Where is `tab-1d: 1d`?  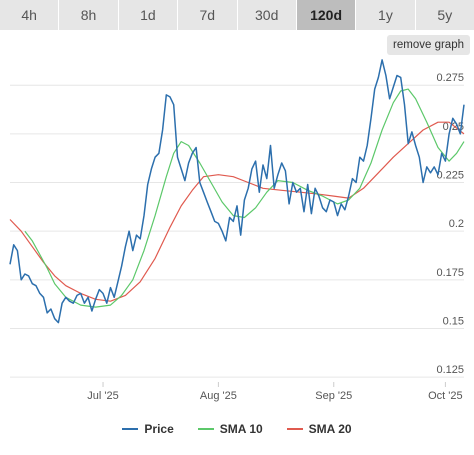 tab-1d: 1d is located at coordinates (149, 15).